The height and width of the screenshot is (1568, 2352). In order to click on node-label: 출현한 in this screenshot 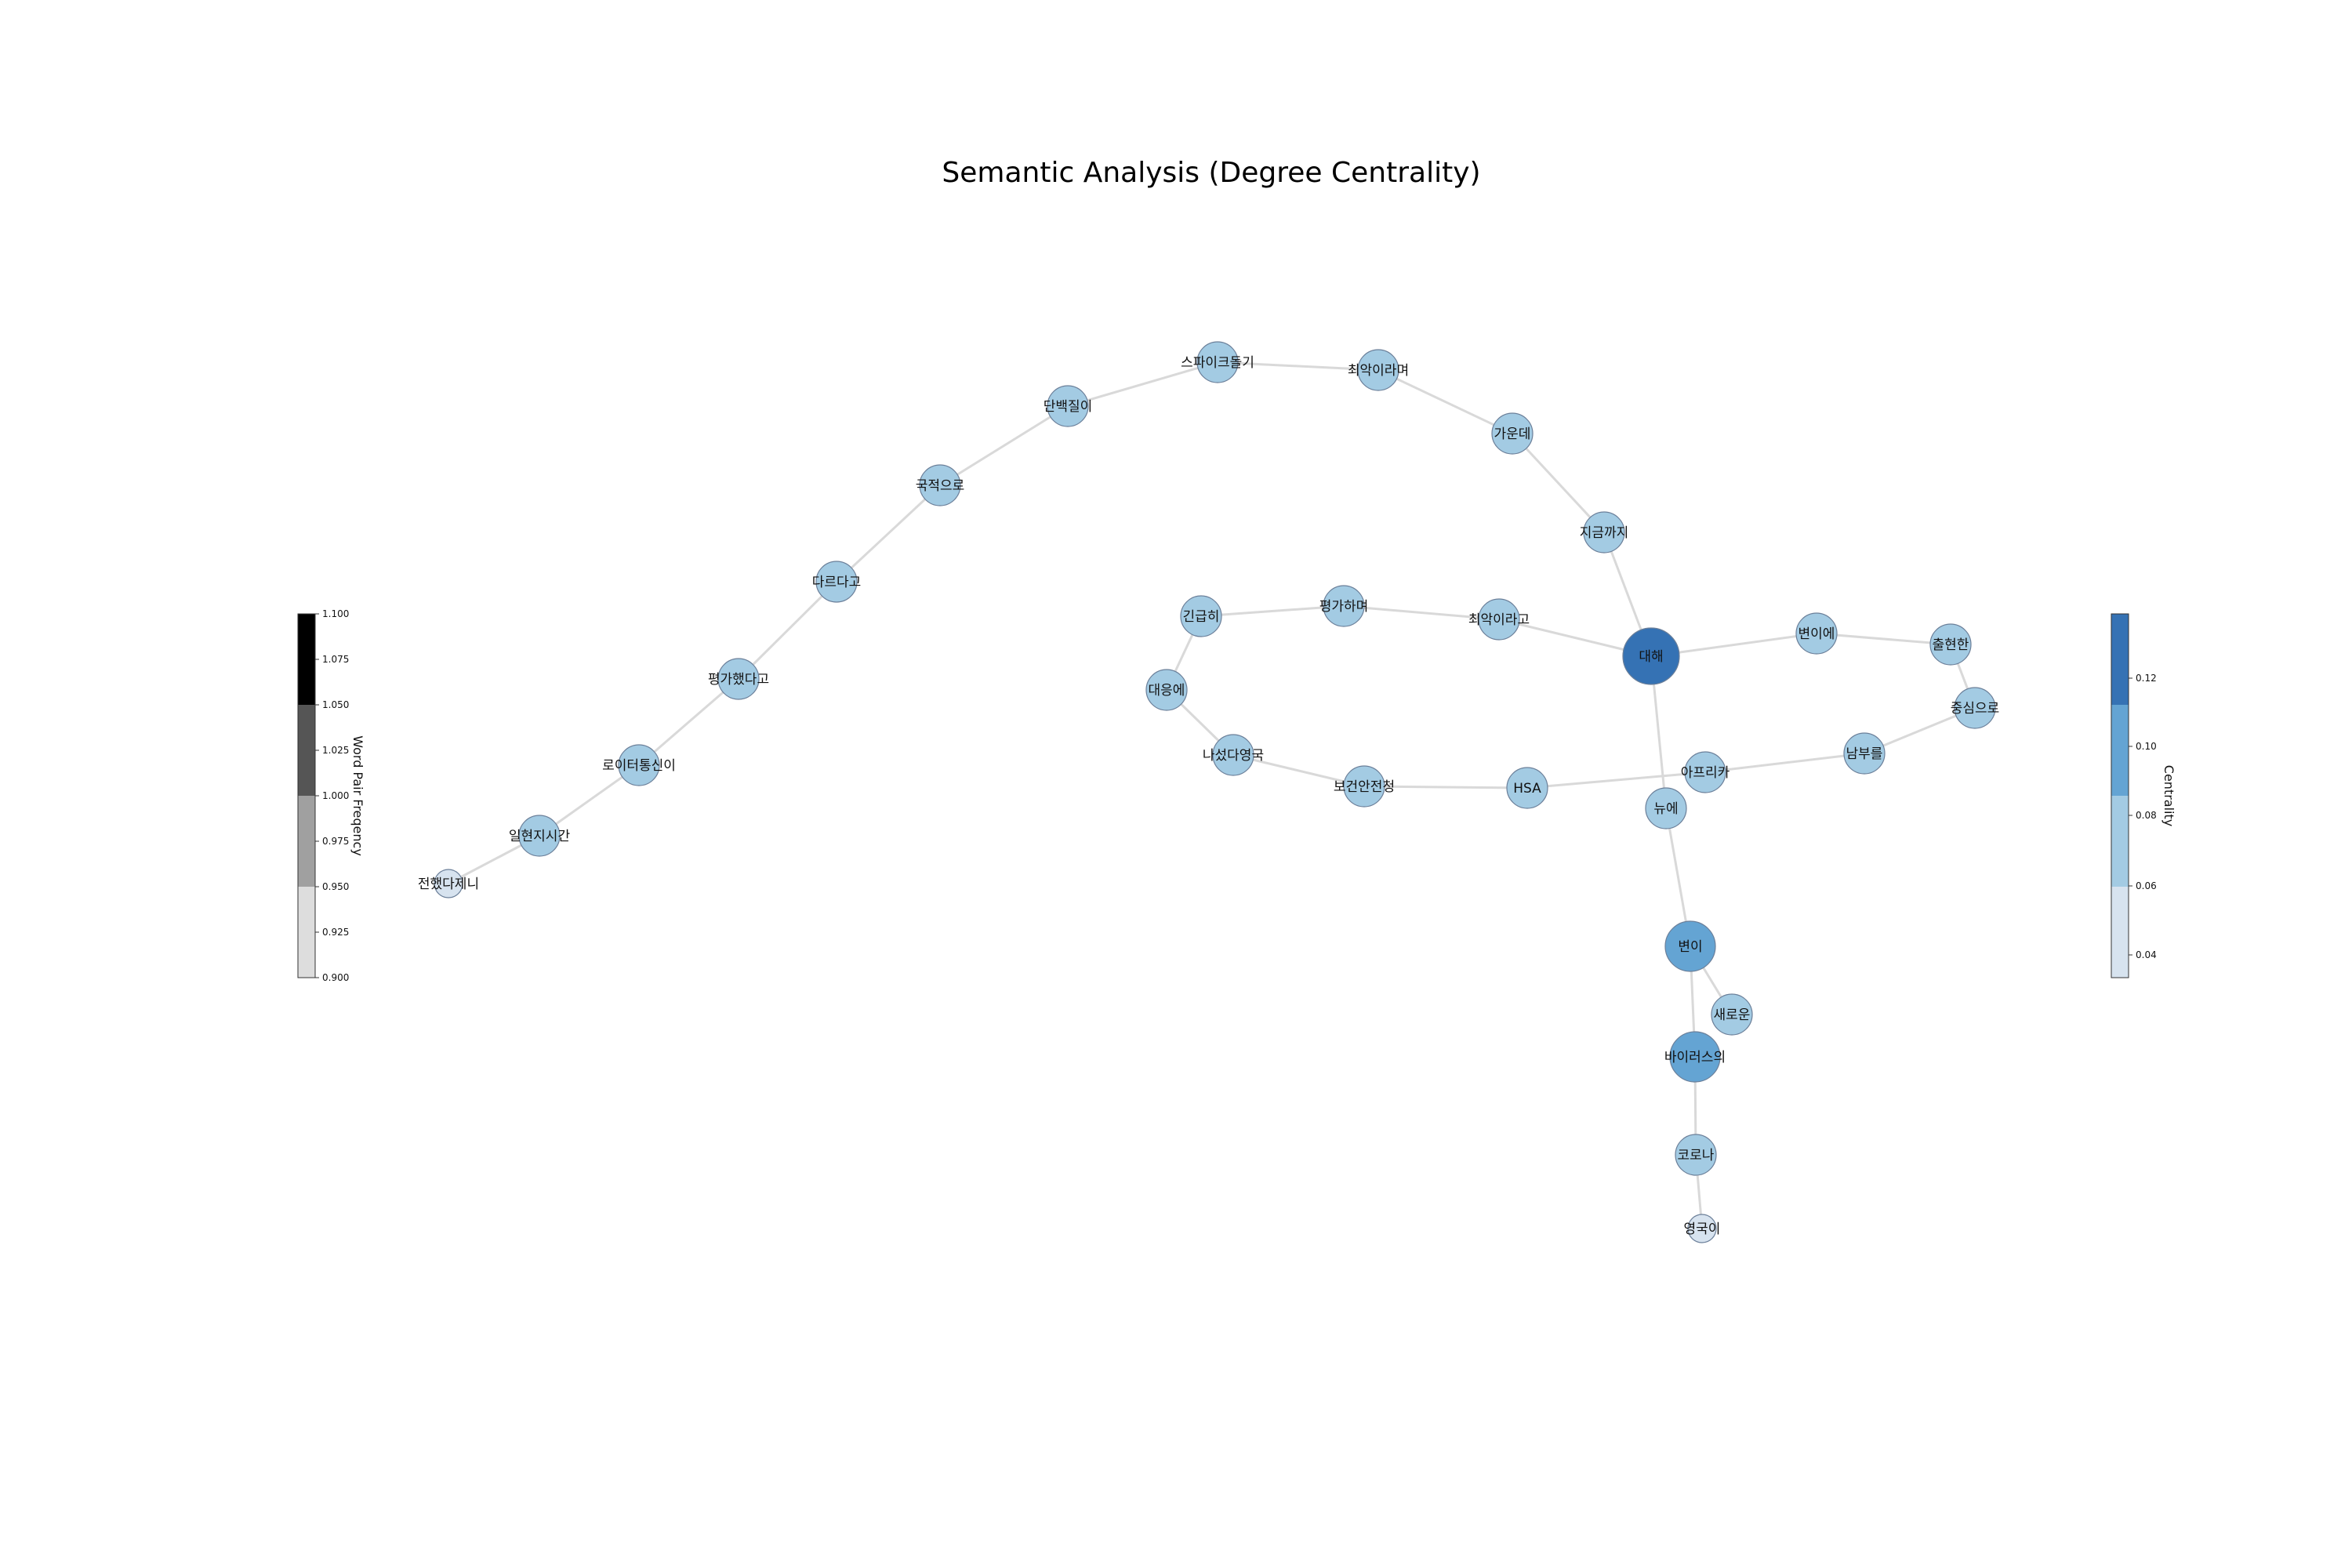, I will do `click(1951, 645)`.